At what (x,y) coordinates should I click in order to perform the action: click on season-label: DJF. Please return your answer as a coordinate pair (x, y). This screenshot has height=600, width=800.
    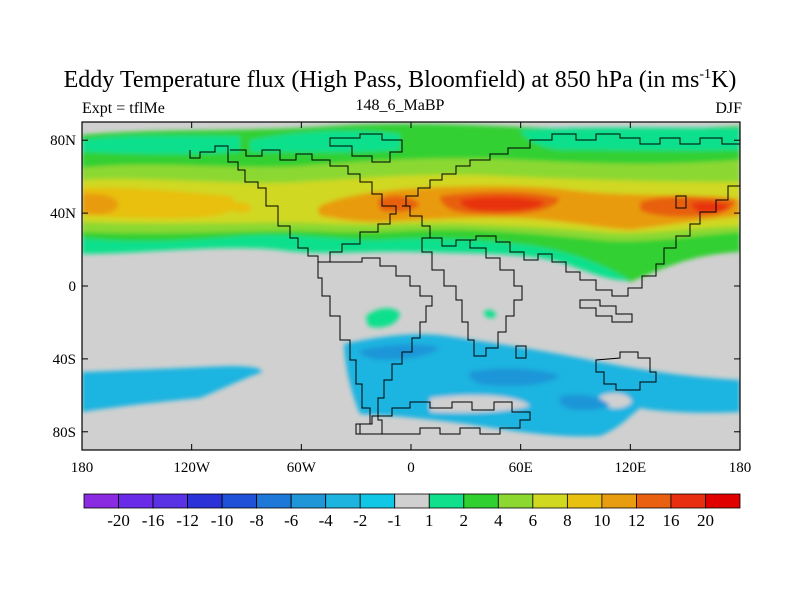
    Looking at the image, I should click on (728, 108).